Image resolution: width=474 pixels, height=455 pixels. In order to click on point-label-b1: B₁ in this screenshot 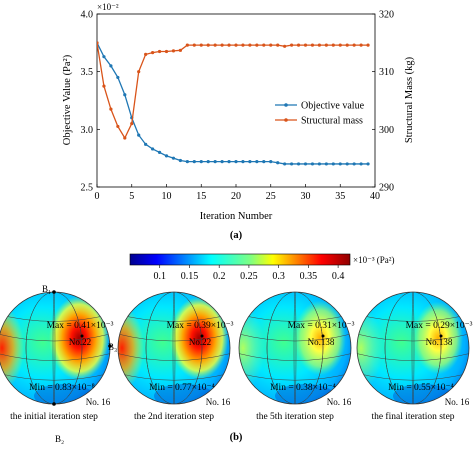, I will do `click(46, 289)`.